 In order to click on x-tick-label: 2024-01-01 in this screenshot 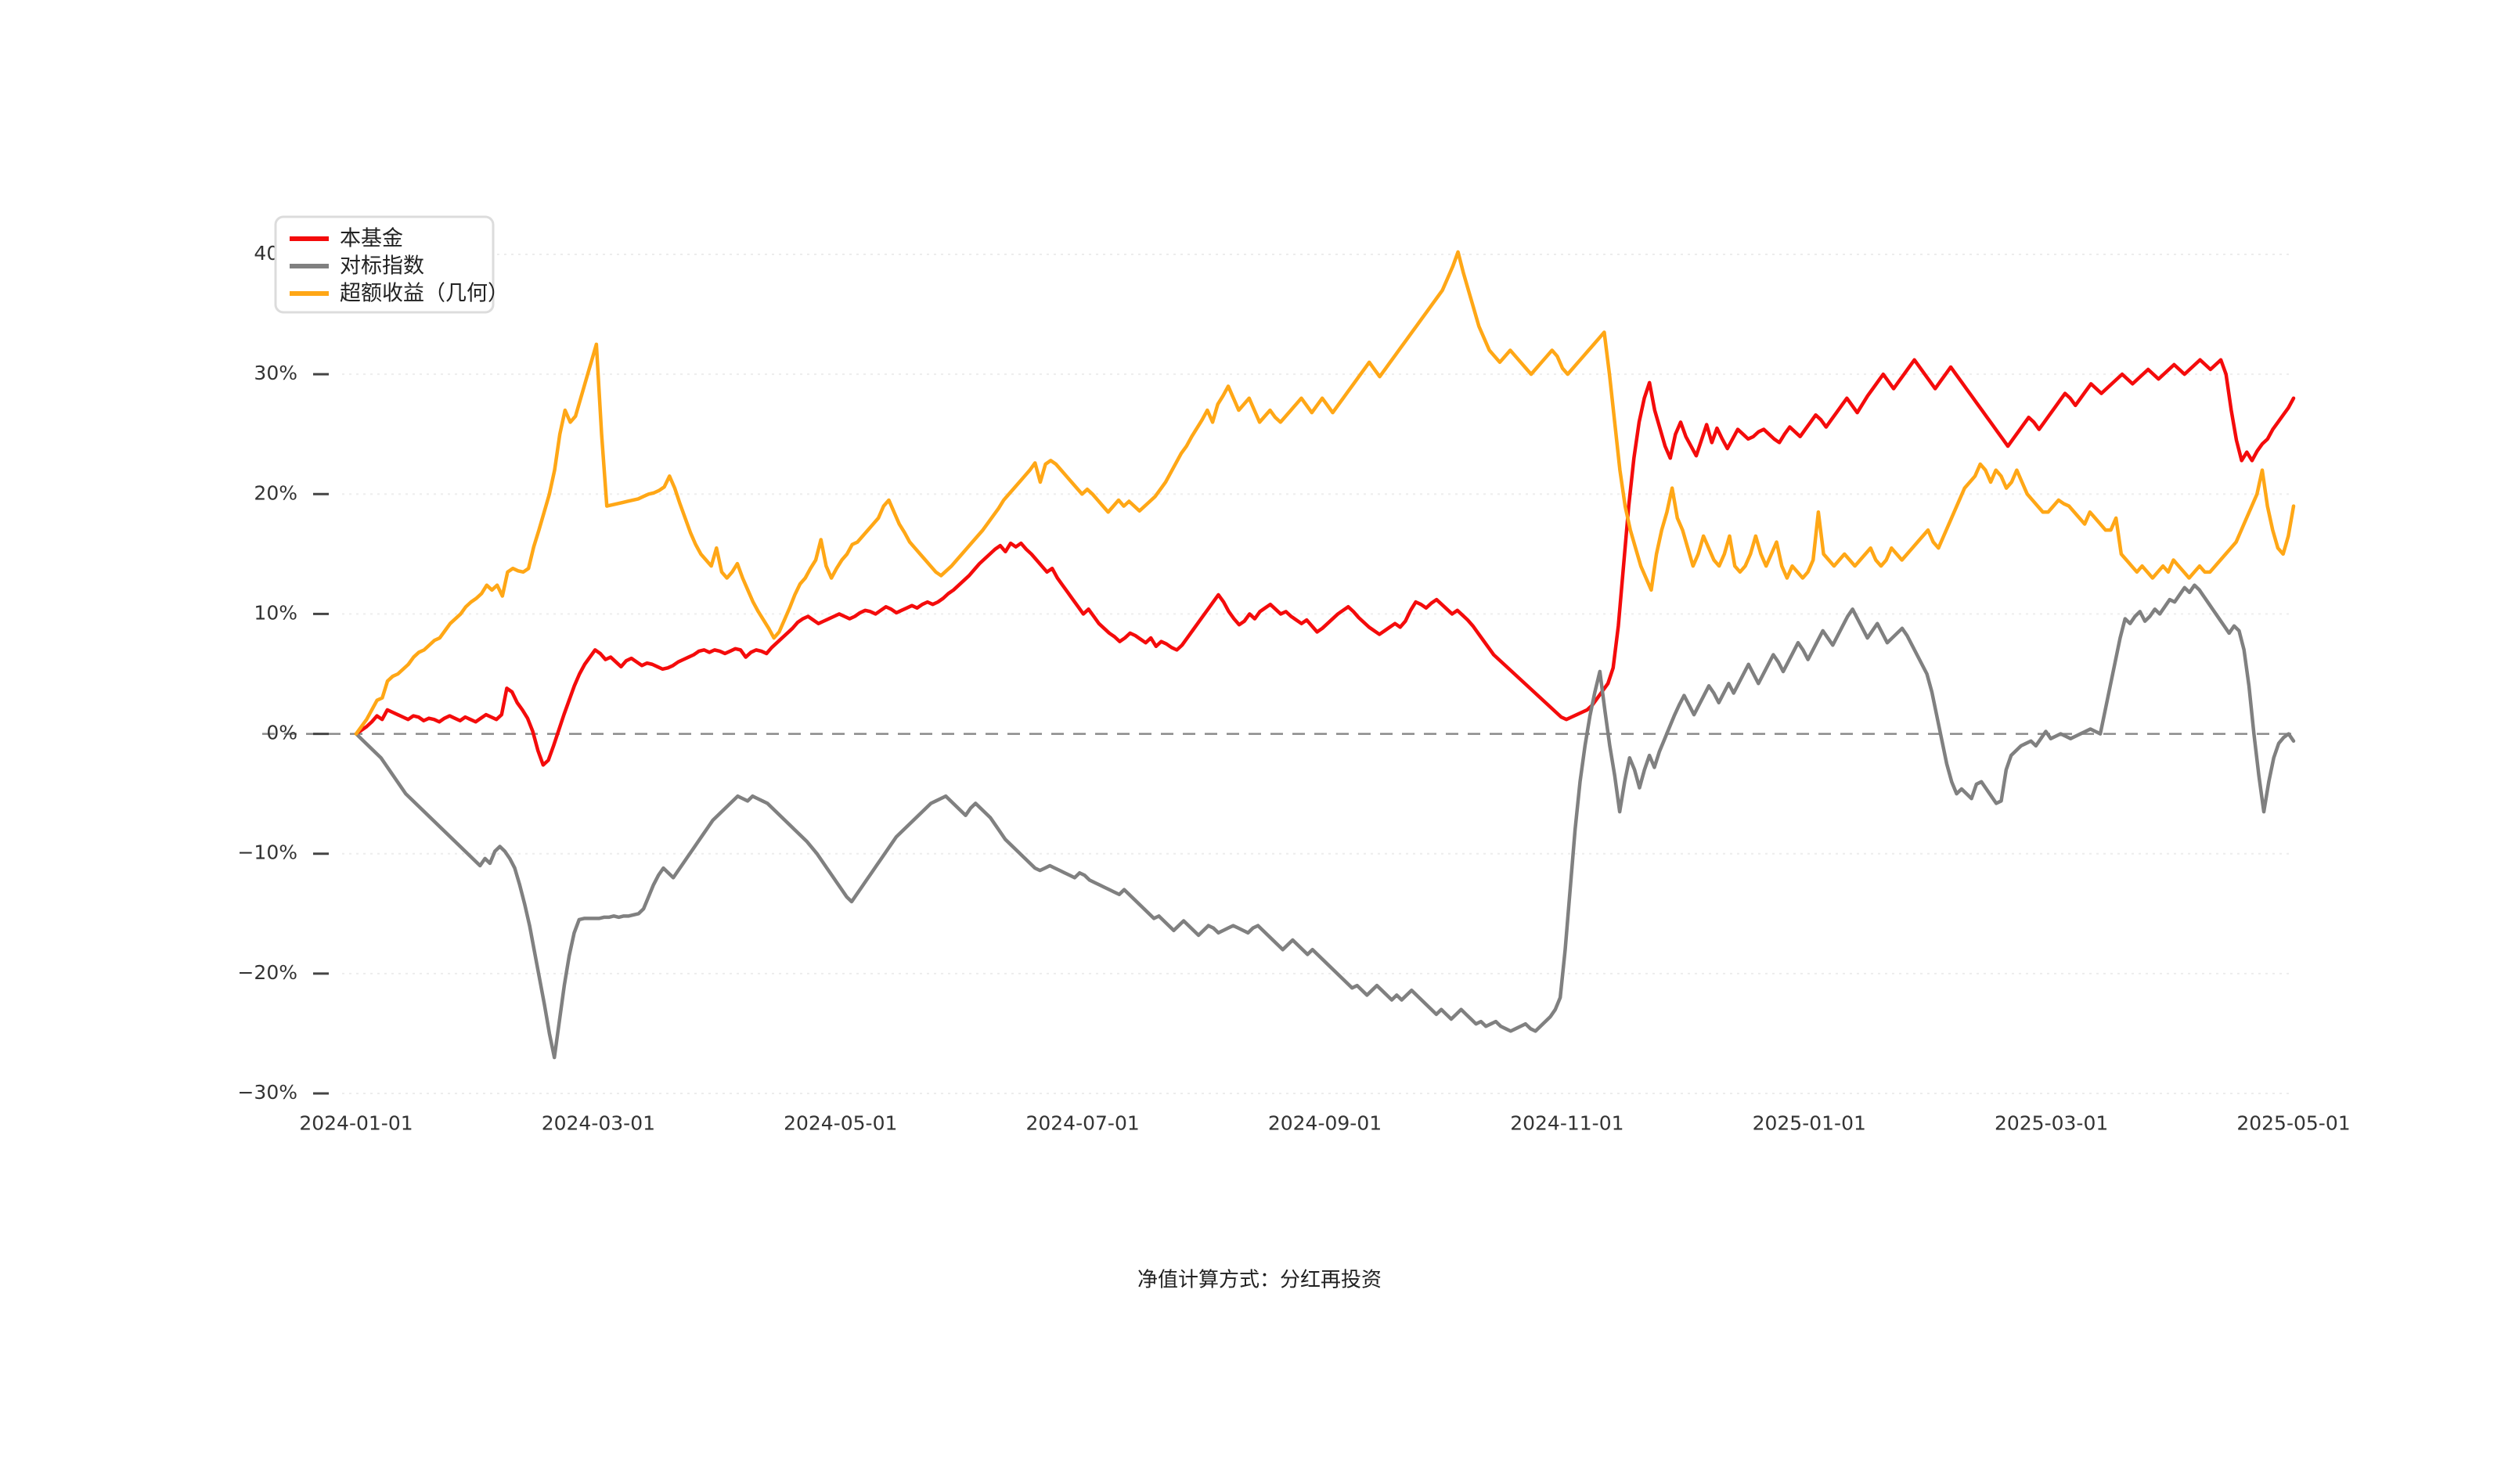, I will do `click(356, 1122)`.